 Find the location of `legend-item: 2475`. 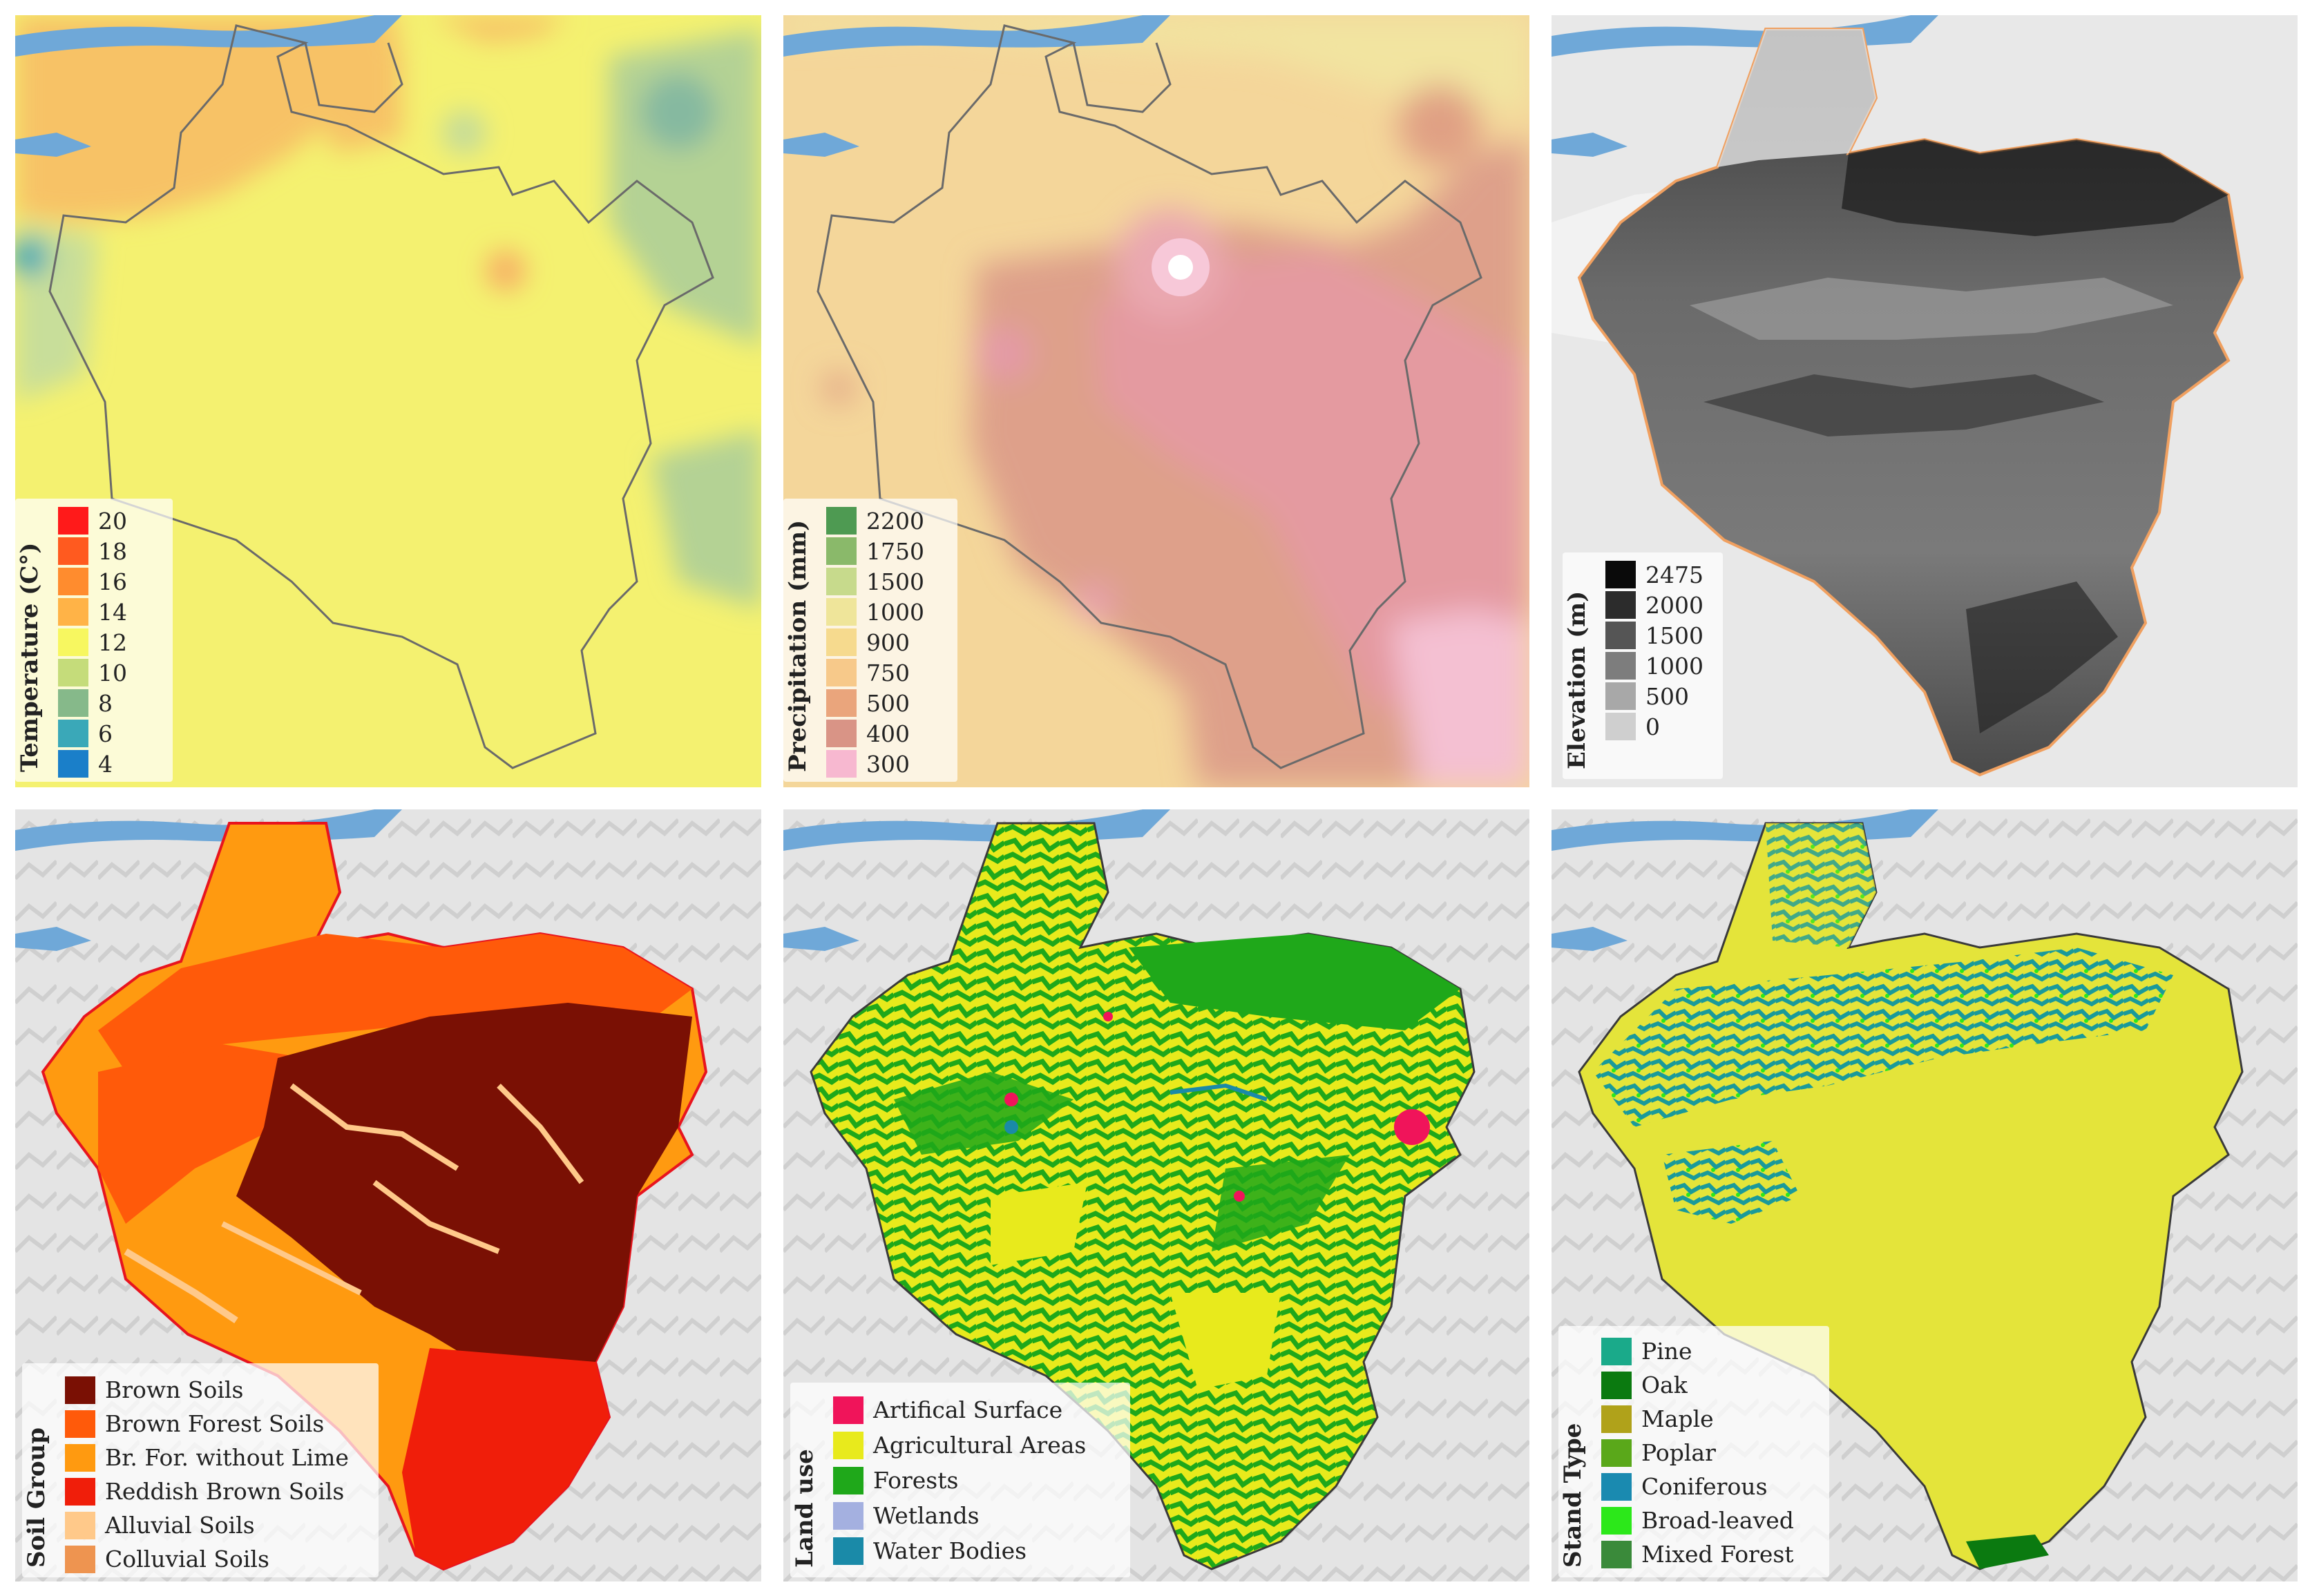

legend-item: 2475 is located at coordinates (1654, 574).